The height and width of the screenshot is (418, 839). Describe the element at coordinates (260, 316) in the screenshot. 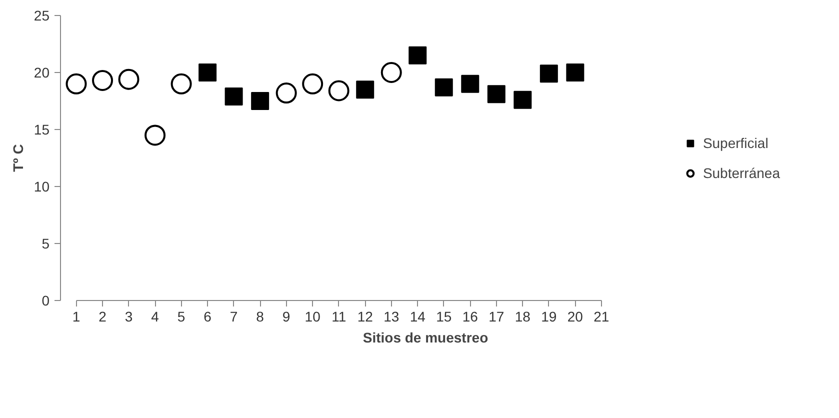

I see `x-tick-label: 8` at that location.